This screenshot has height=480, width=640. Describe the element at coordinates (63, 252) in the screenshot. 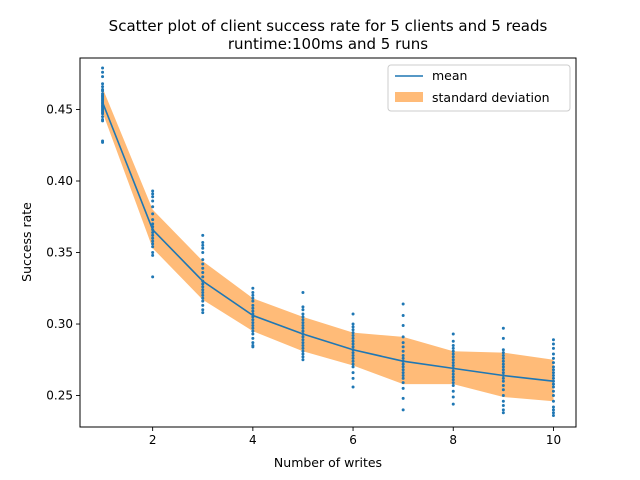

I see `y-axis-ticks: 0.25 0.30 0.35 0.40 0.45` at that location.